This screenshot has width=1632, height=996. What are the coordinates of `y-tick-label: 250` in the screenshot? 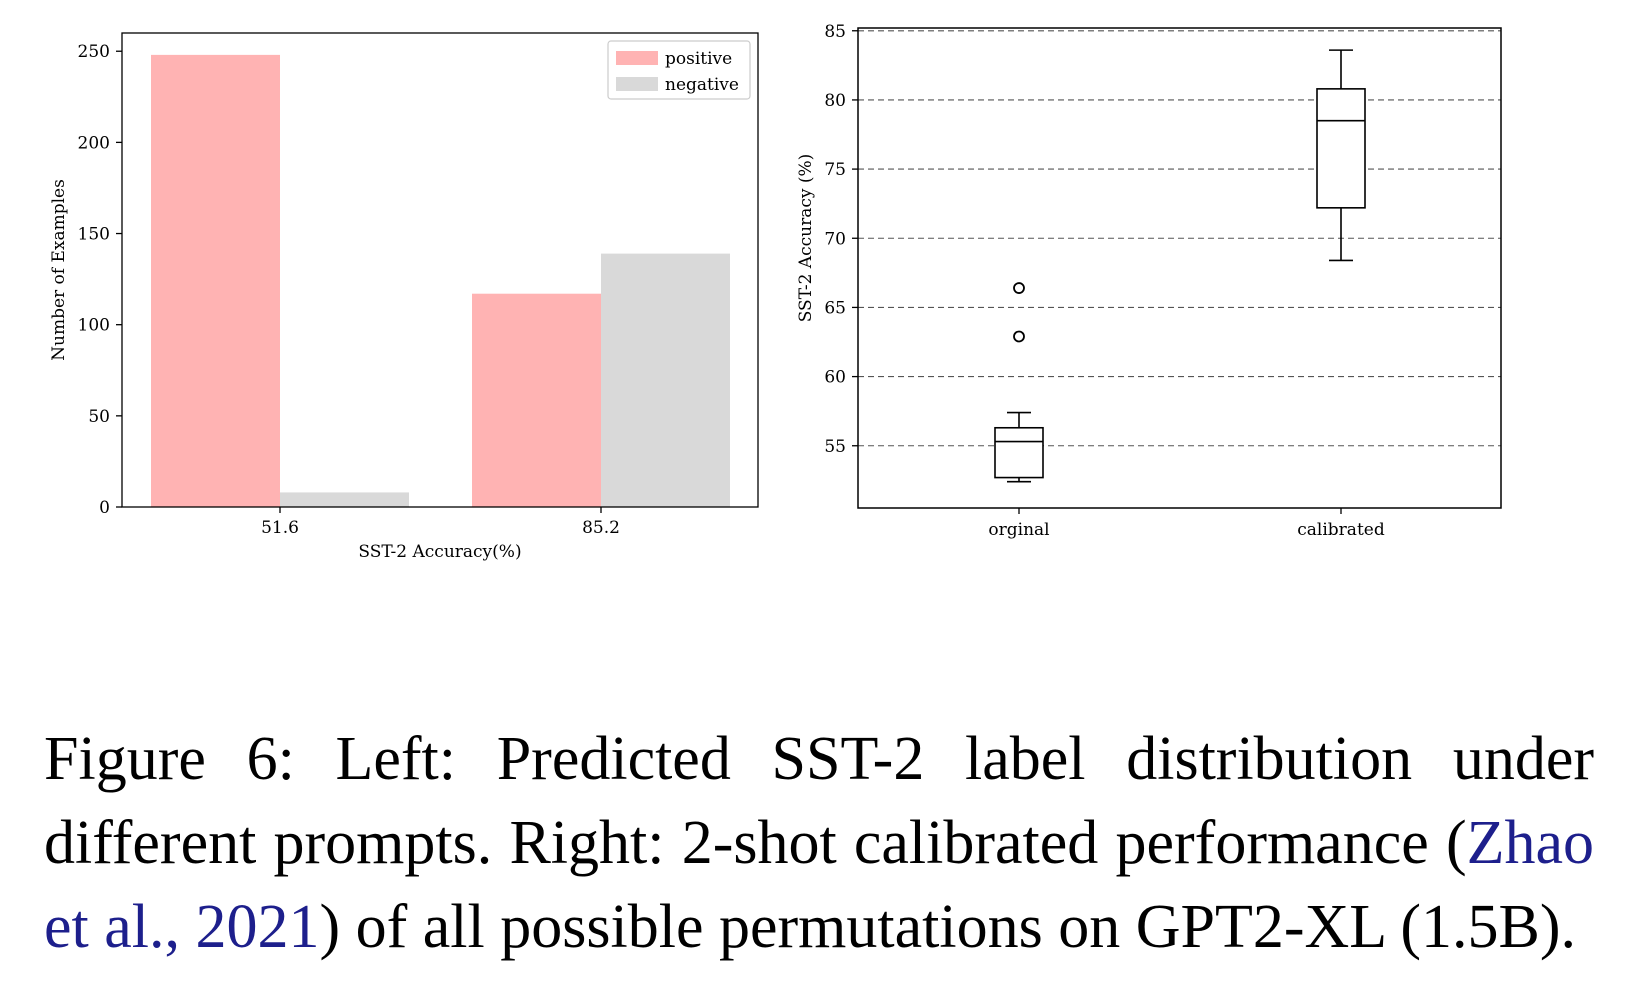 It's located at (94, 52).